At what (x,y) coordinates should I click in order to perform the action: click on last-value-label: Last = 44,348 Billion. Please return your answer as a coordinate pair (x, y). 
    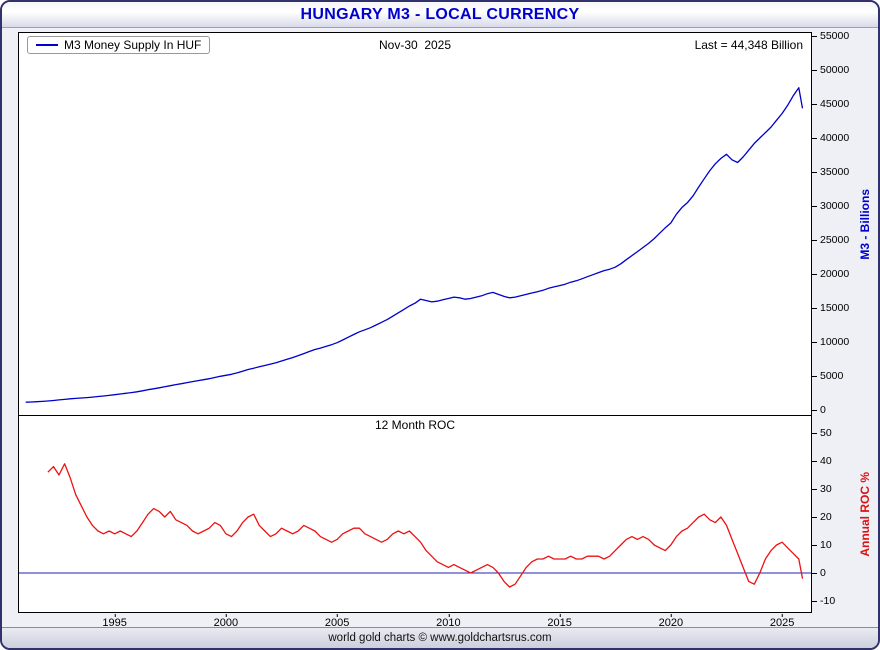
    Looking at the image, I should click on (748, 45).